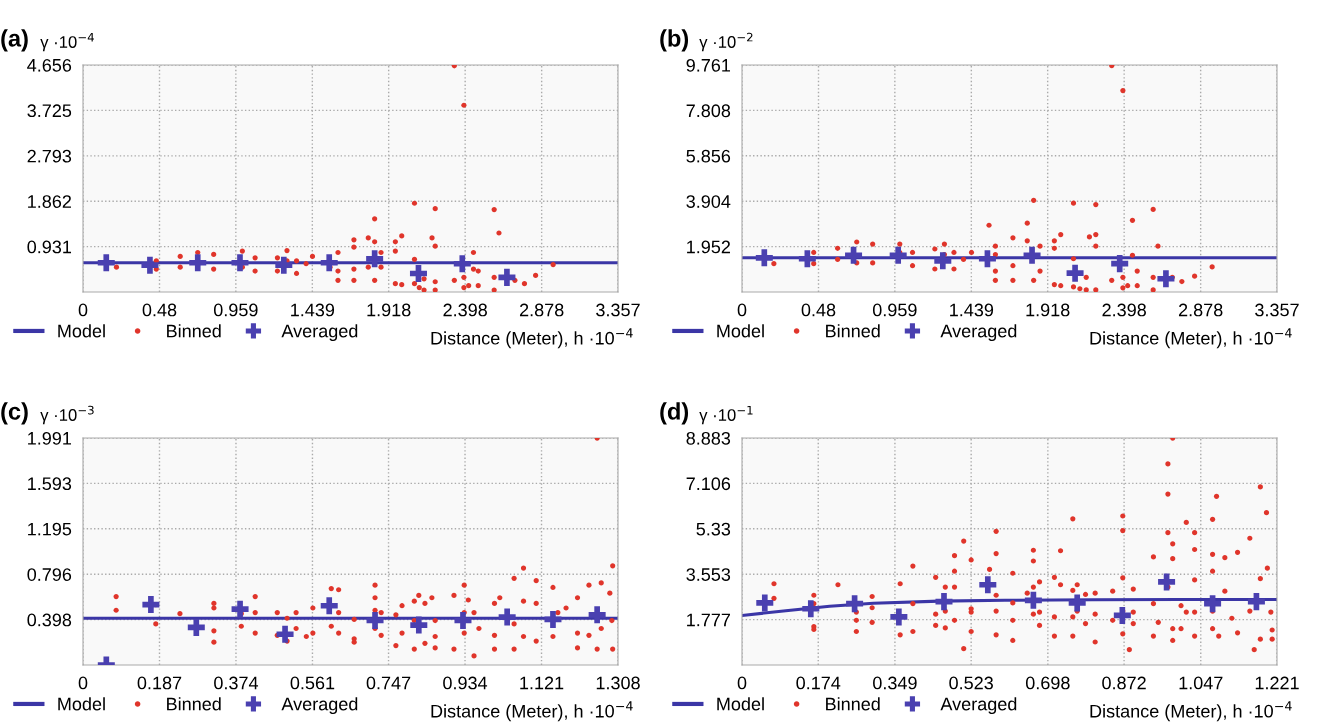 The image size is (1322, 724). What do you see at coordinates (542, 683) in the screenshot?
I see `x-tick-label: 1.121` at bounding box center [542, 683].